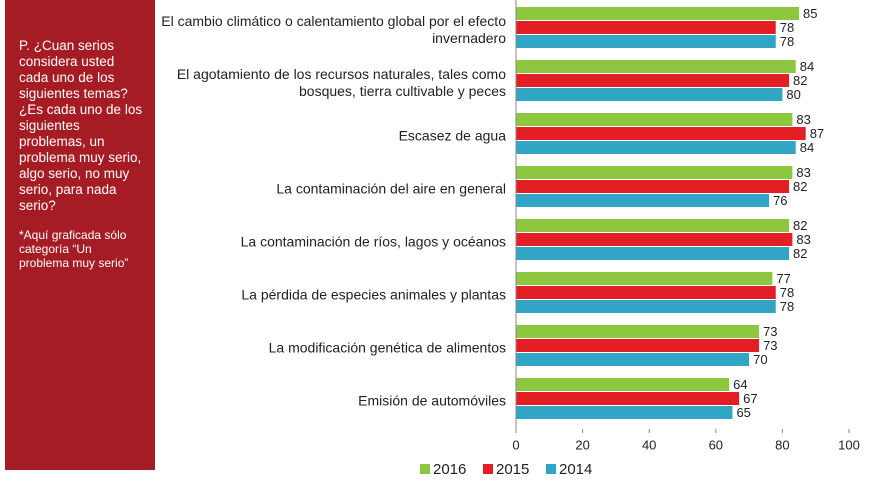  I want to click on category-label: Emisión de automóviles, so click(432, 400).